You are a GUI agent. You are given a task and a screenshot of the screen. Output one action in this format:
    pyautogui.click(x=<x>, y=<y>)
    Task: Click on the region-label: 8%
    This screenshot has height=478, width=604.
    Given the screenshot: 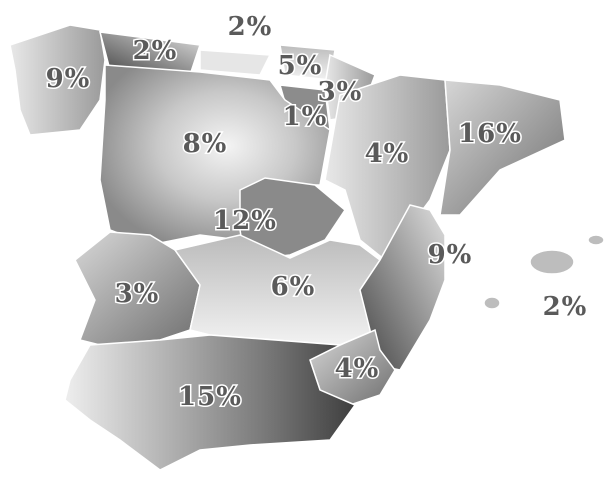 What is the action you would take?
    pyautogui.click(x=205, y=144)
    